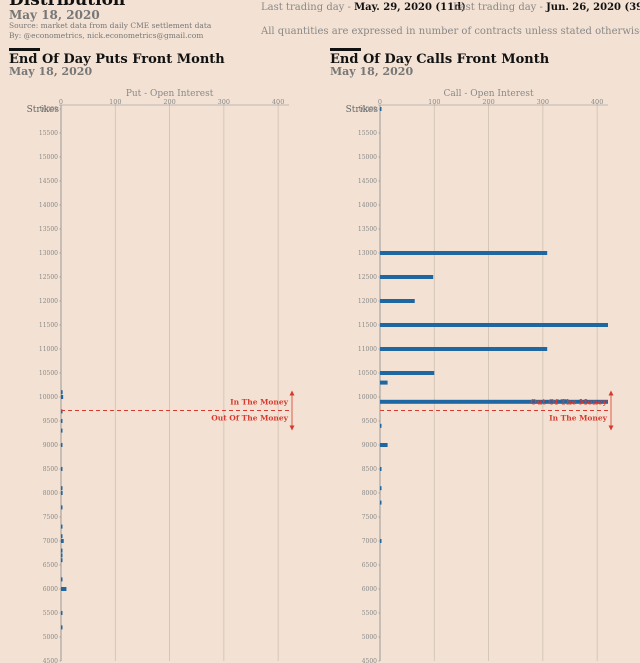 This screenshot has height=663, width=640. Describe the element at coordinates (369, 660) in the screenshot. I see `calls-y-tick-label: 4500` at that location.